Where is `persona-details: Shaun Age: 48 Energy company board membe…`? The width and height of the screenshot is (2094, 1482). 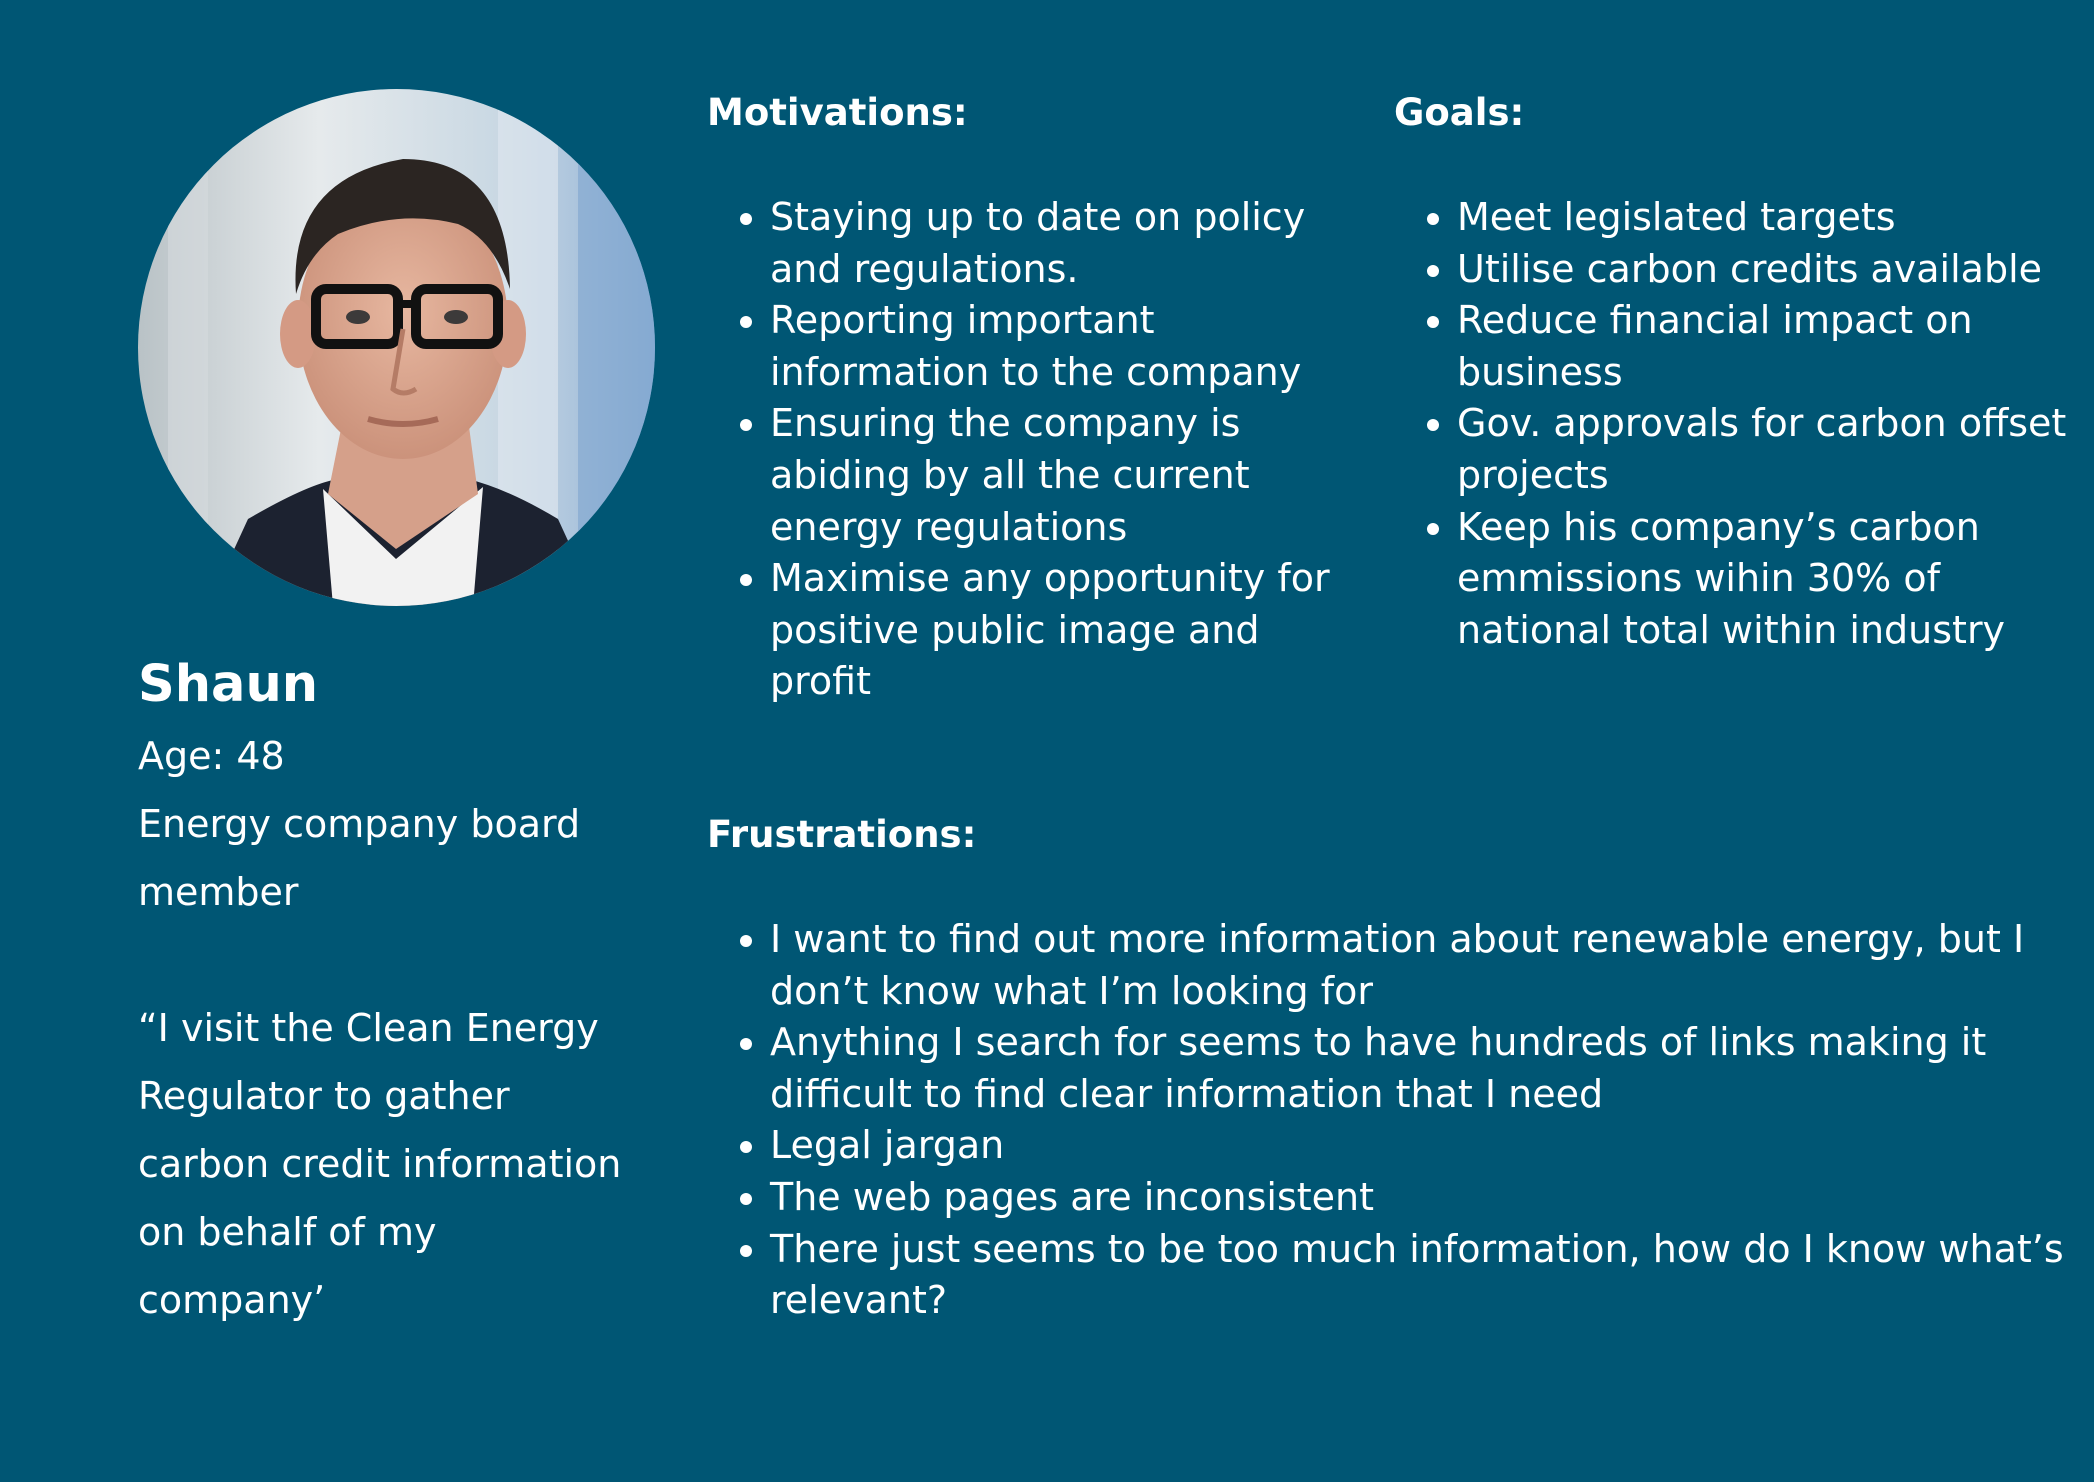 persona-details: Shaun Age: 48 Energy company board membe… is located at coordinates (398, 992).